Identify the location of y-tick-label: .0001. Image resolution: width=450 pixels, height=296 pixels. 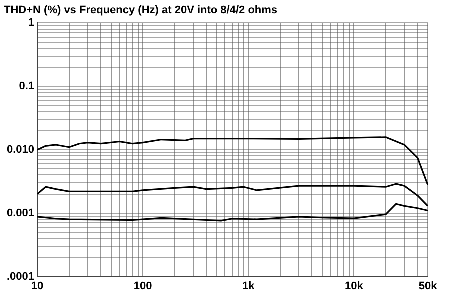
(20, 276).